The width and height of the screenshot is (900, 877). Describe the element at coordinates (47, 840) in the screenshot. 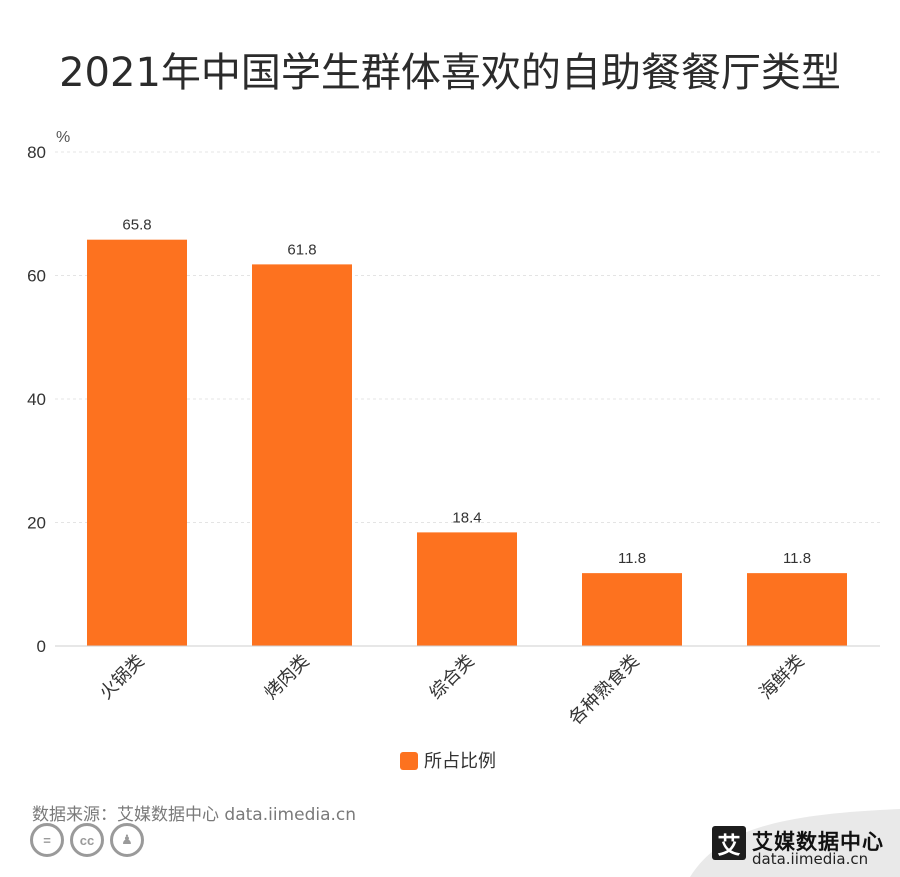

I see `equals-icon: =` at that location.